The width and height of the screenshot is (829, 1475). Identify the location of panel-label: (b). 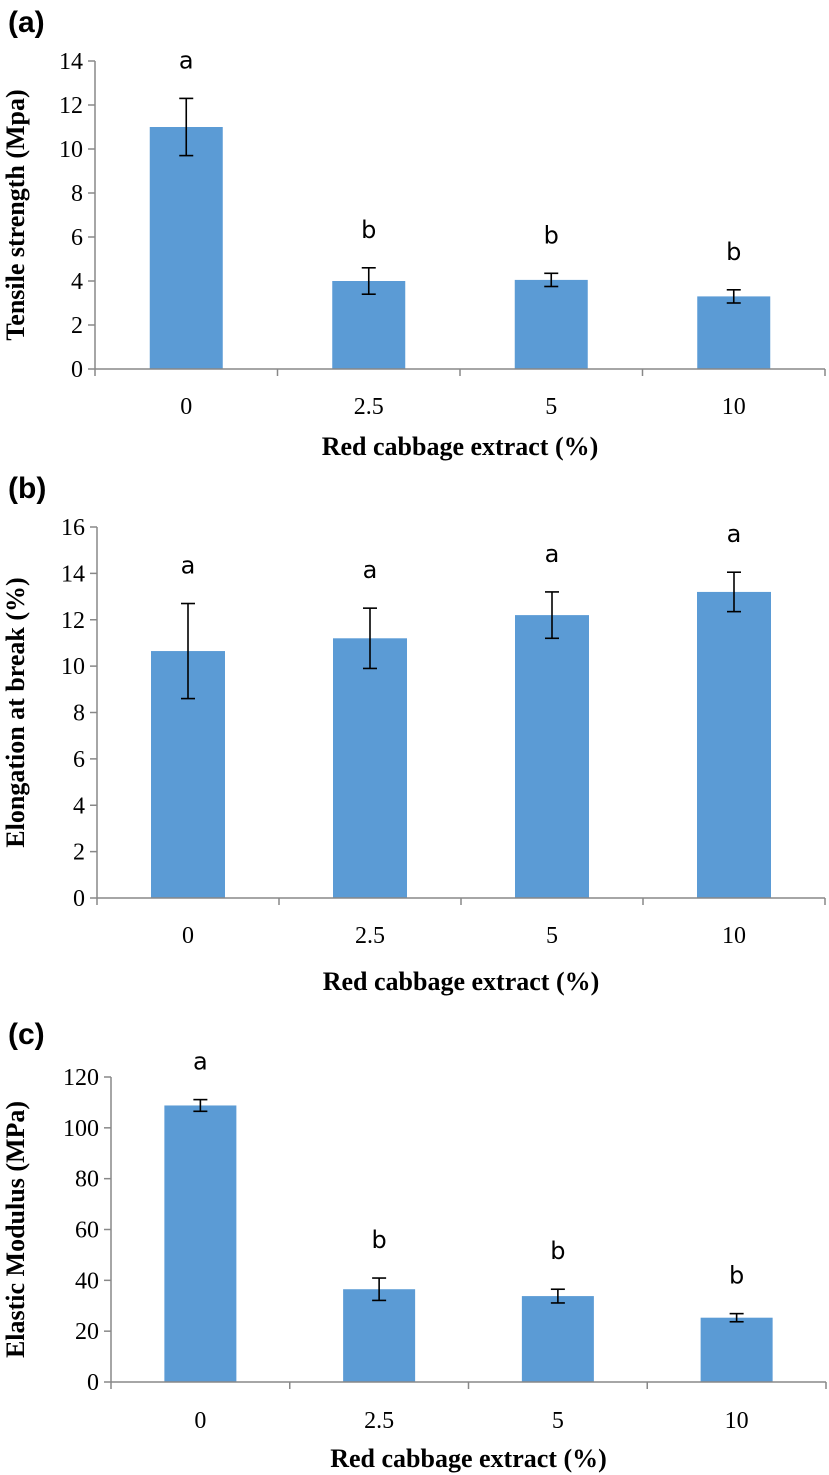
(27, 488).